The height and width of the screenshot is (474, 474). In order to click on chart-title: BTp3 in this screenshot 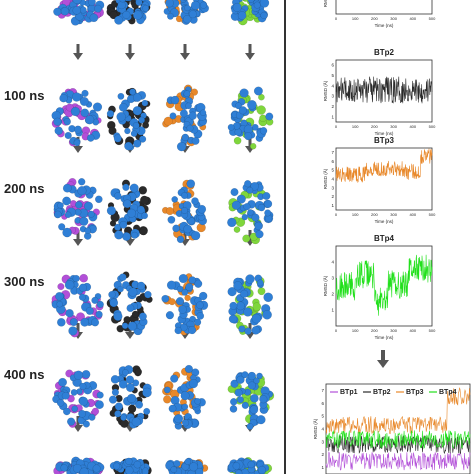, I will do `click(384, 140)`.